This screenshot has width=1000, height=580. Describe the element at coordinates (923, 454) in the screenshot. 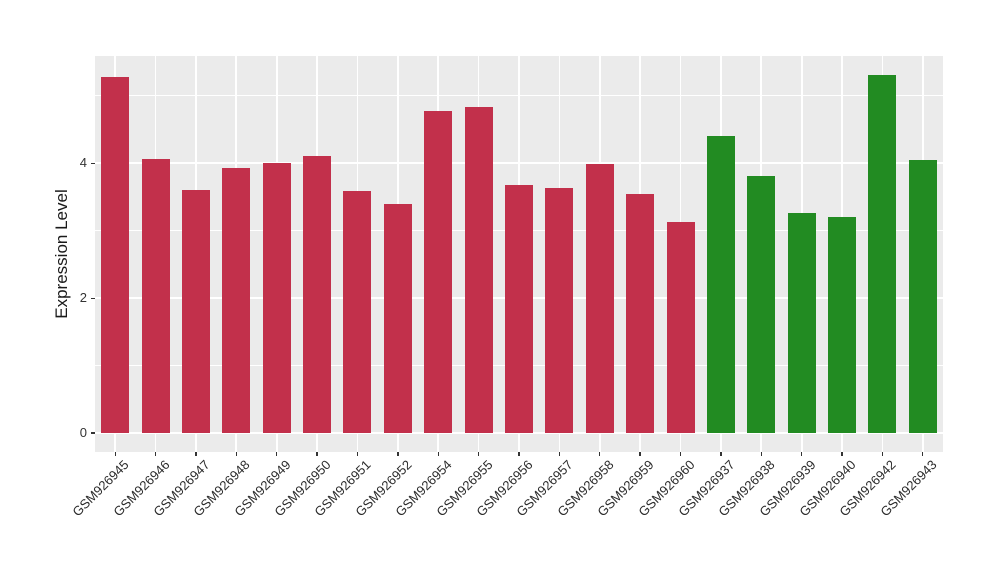

I see `x-tick-GSM926943` at that location.